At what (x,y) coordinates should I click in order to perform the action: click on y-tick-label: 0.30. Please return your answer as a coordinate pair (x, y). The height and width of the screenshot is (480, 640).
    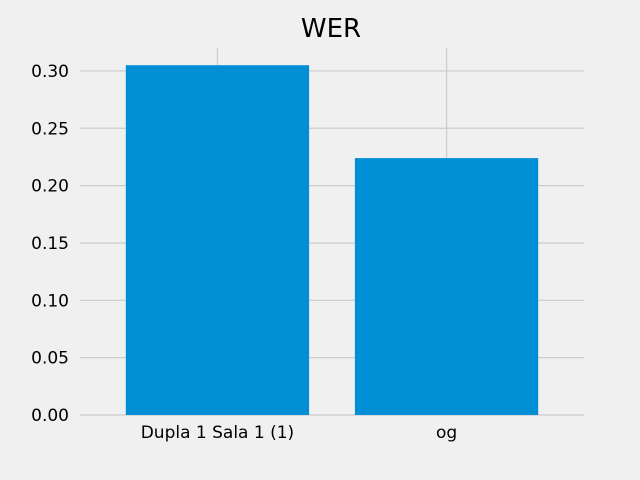
    Looking at the image, I should click on (50, 72).